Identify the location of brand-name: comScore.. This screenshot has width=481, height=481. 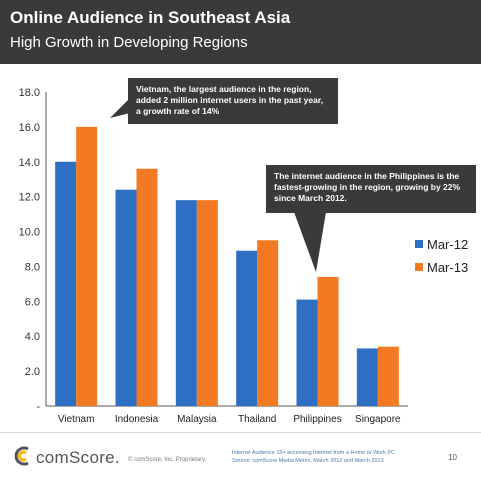
(78, 457).